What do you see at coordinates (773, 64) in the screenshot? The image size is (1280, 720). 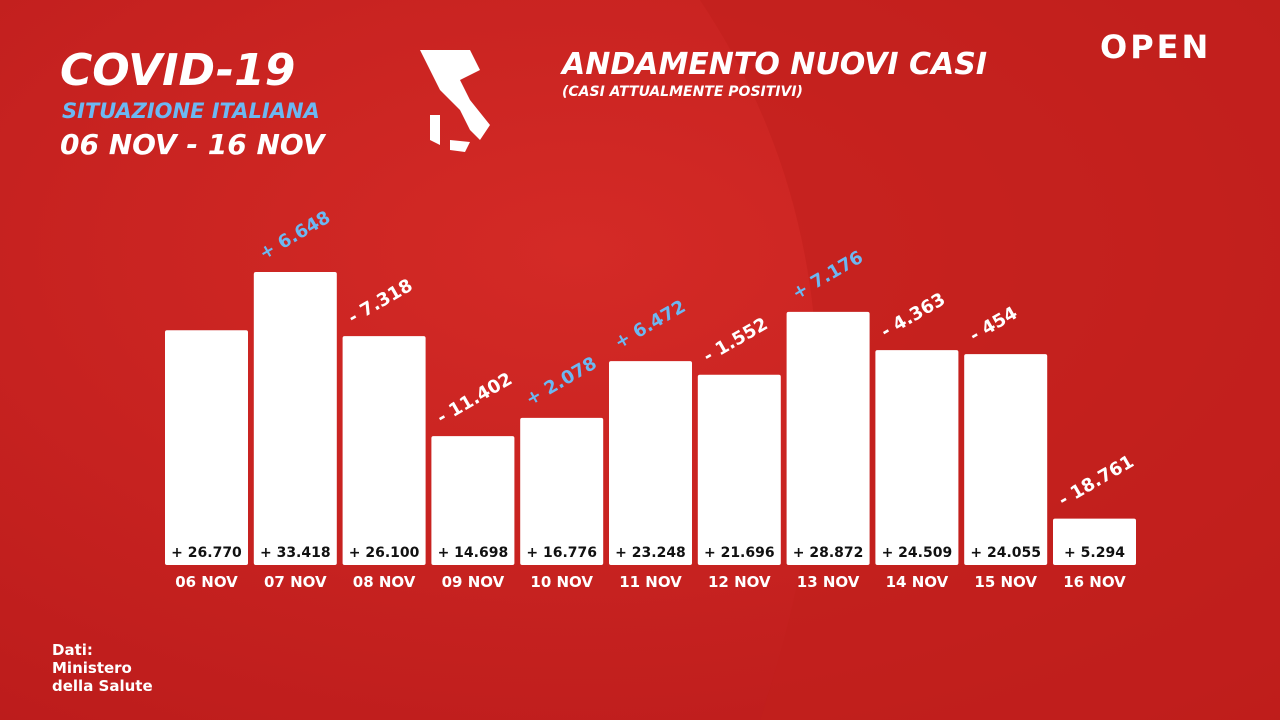 I see `chart-title: ANDAMENTO NUOVI CASI` at bounding box center [773, 64].